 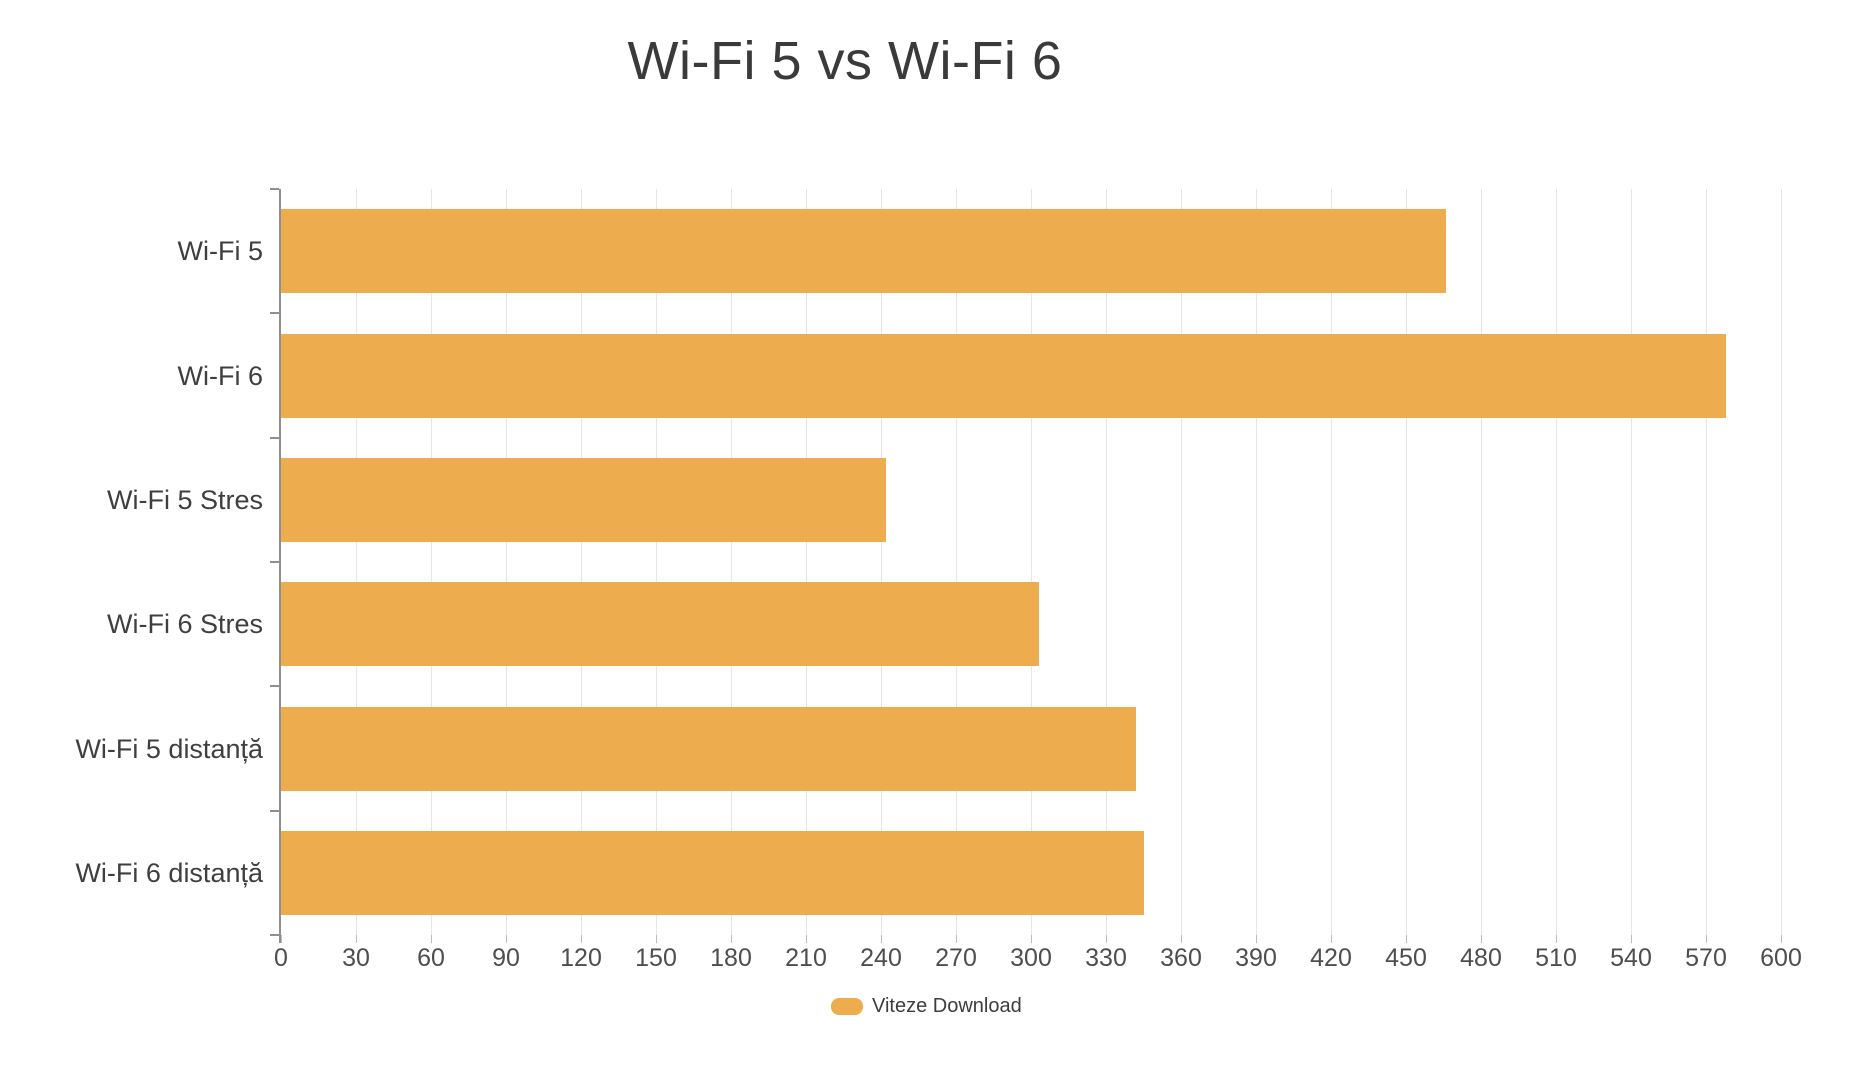 I want to click on x-axis-tick-label: 270, so click(x=956, y=958).